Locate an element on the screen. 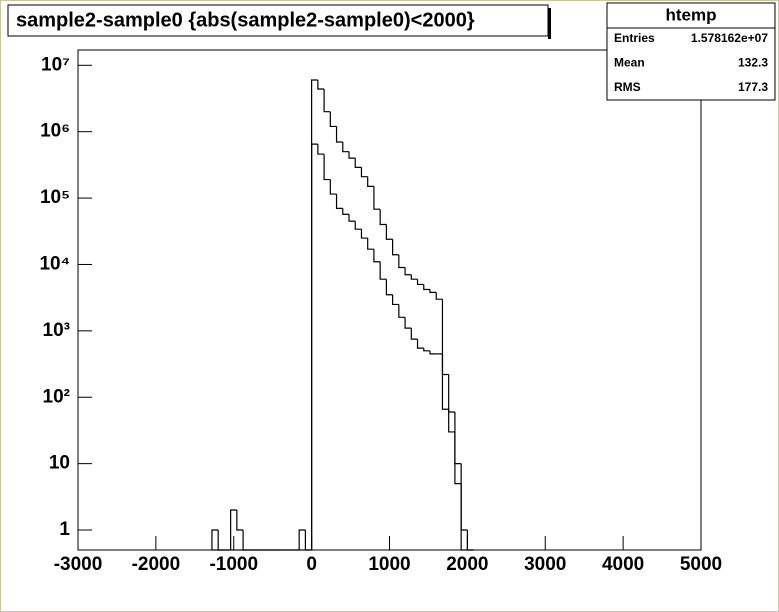 The height and width of the screenshot is (612, 779). stats-value: 132.3 is located at coordinates (753, 63).